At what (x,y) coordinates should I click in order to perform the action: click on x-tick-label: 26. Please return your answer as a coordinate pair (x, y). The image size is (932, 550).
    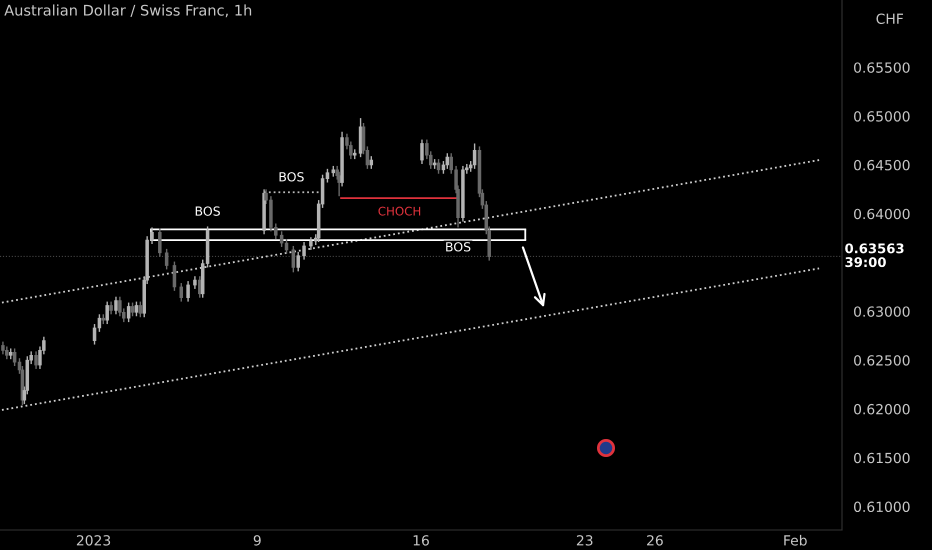
    Looking at the image, I should click on (655, 540).